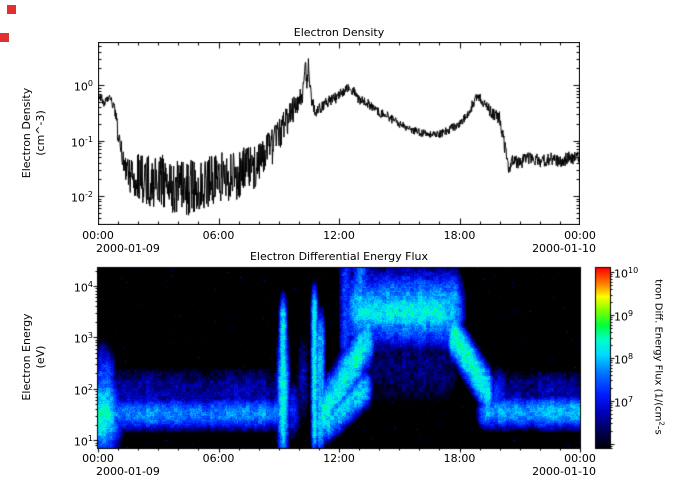 This screenshot has height=492, width=687. Describe the element at coordinates (624, 316) in the screenshot. I see `colorbar-tick-label: 109` at that location.